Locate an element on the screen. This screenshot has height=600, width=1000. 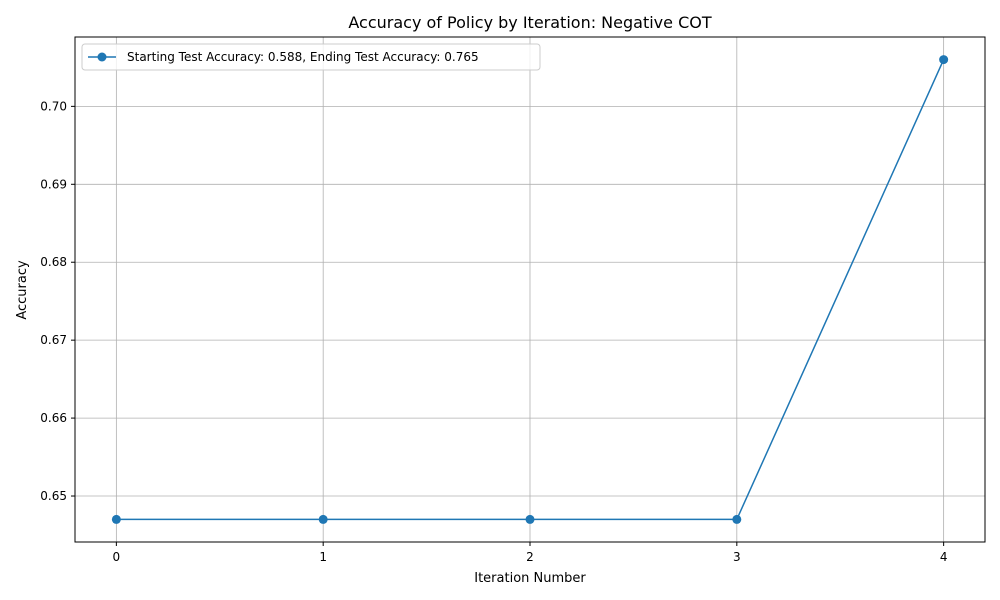
y-axis-label: Accuracy is located at coordinates (22, 290).